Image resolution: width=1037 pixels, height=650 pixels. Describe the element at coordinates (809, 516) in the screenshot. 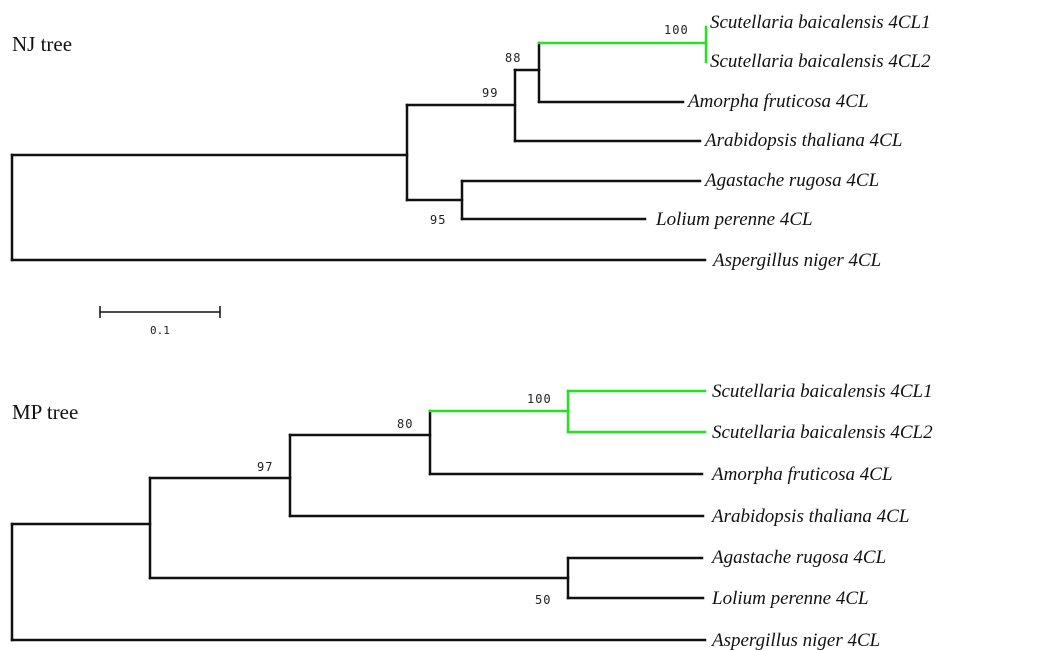

I see `mp-taxon-label: Arabidopsis thaliana 4CL` at that location.